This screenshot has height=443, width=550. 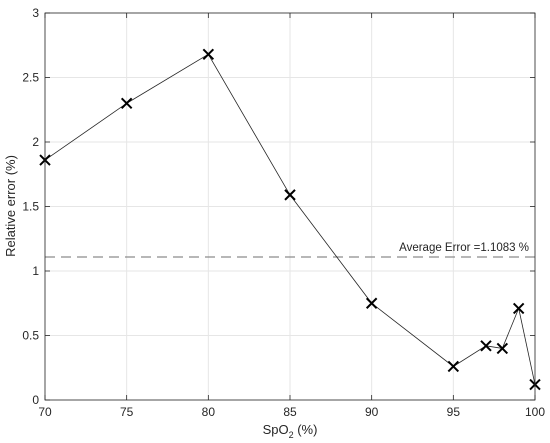 I want to click on x-tick-label: 85, so click(x=290, y=412).